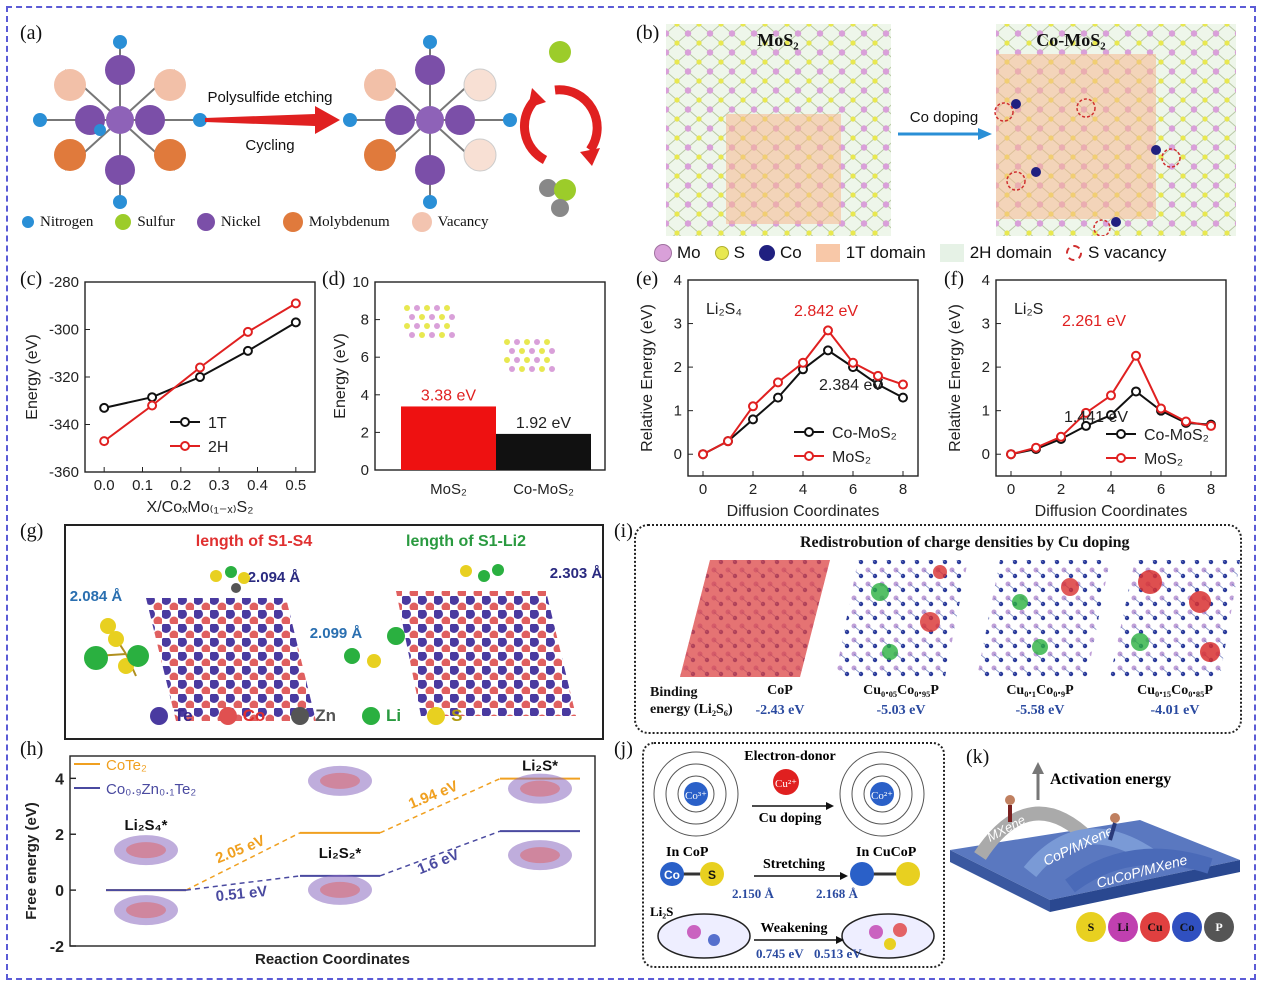  Describe the element at coordinates (1187, 927) in the screenshot. I see `atom-co: Co` at that location.